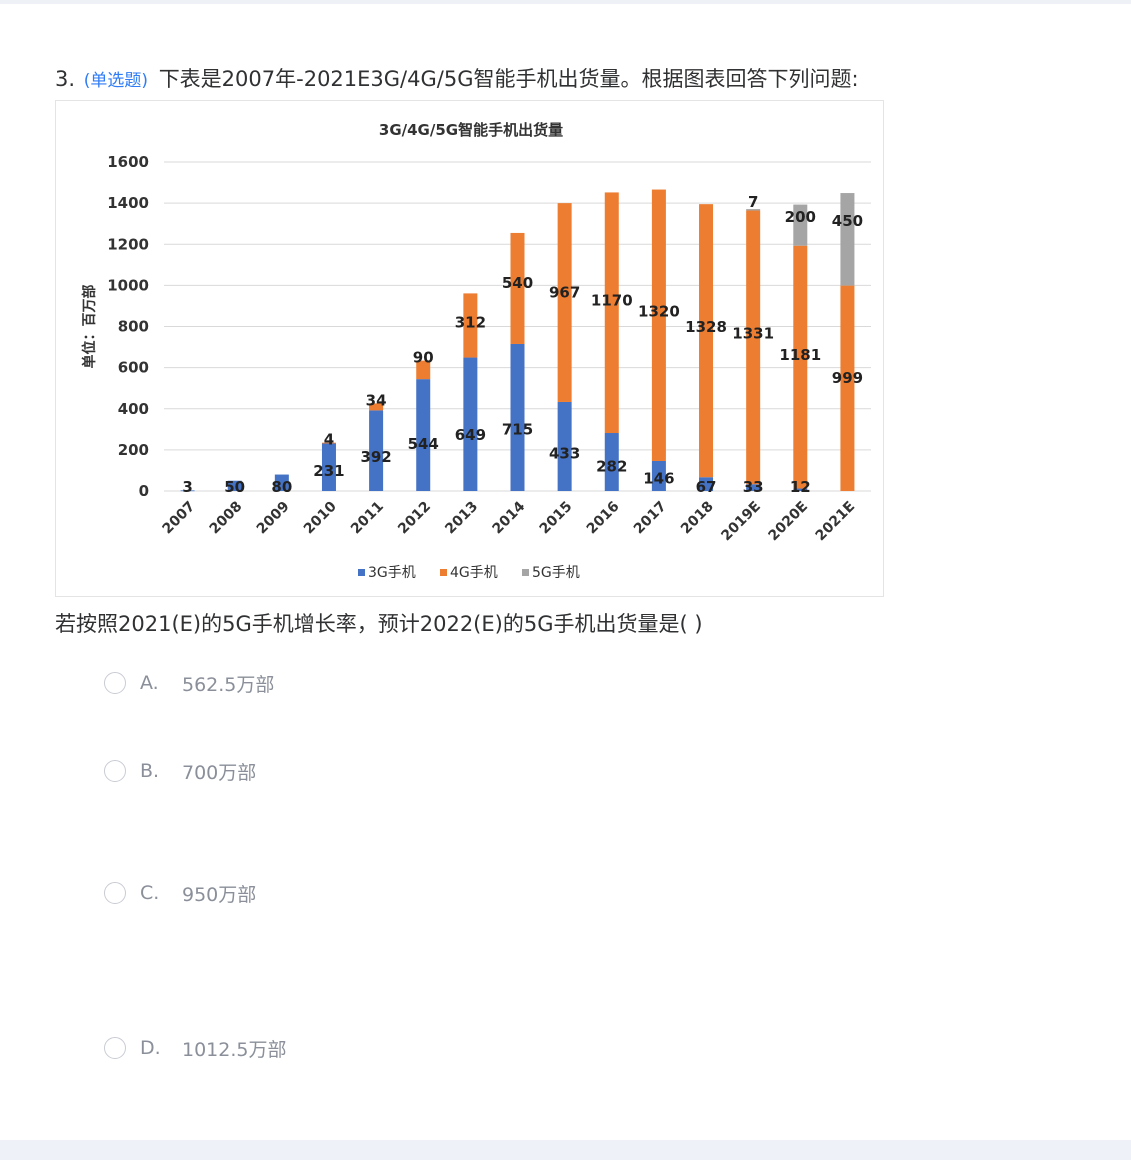  Describe the element at coordinates (471, 130) in the screenshot. I see `chart-title: 3G/4G/5G智能手机出货量` at that location.